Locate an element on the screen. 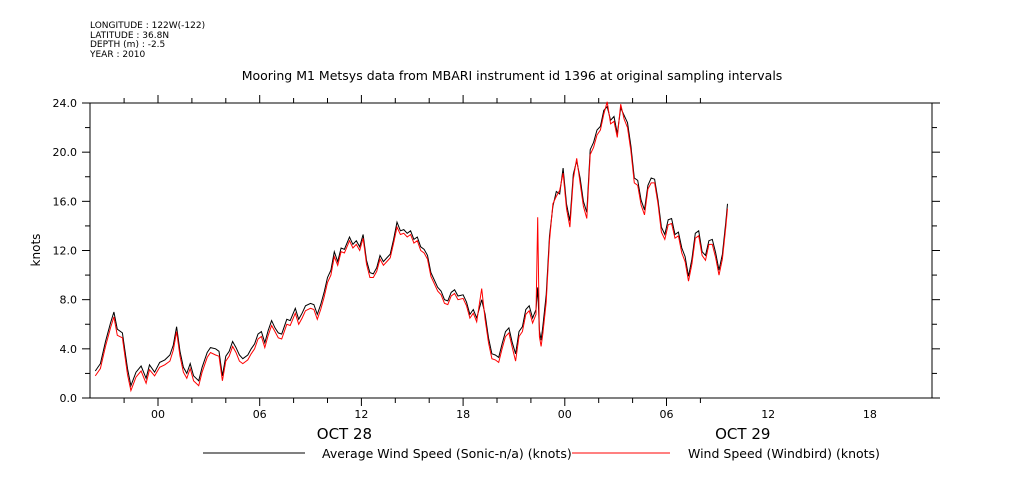  y-axis-label: knots is located at coordinates (36, 250).